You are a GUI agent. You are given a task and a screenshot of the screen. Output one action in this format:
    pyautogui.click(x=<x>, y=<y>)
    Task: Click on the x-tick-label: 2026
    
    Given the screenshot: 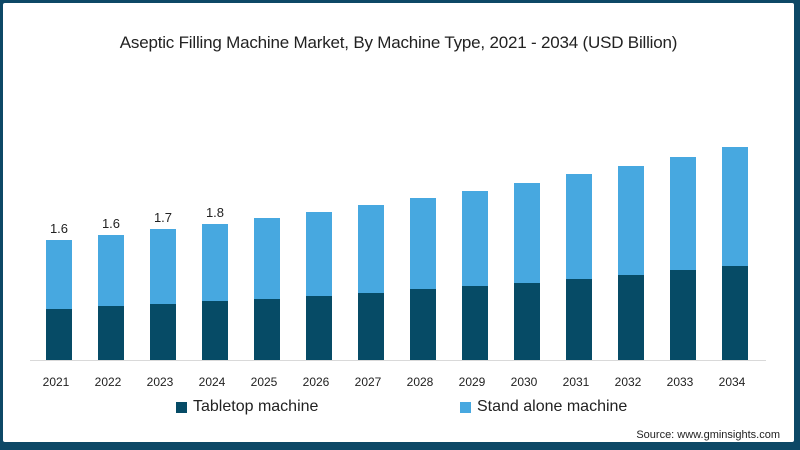 What is the action you would take?
    pyautogui.click(x=316, y=382)
    